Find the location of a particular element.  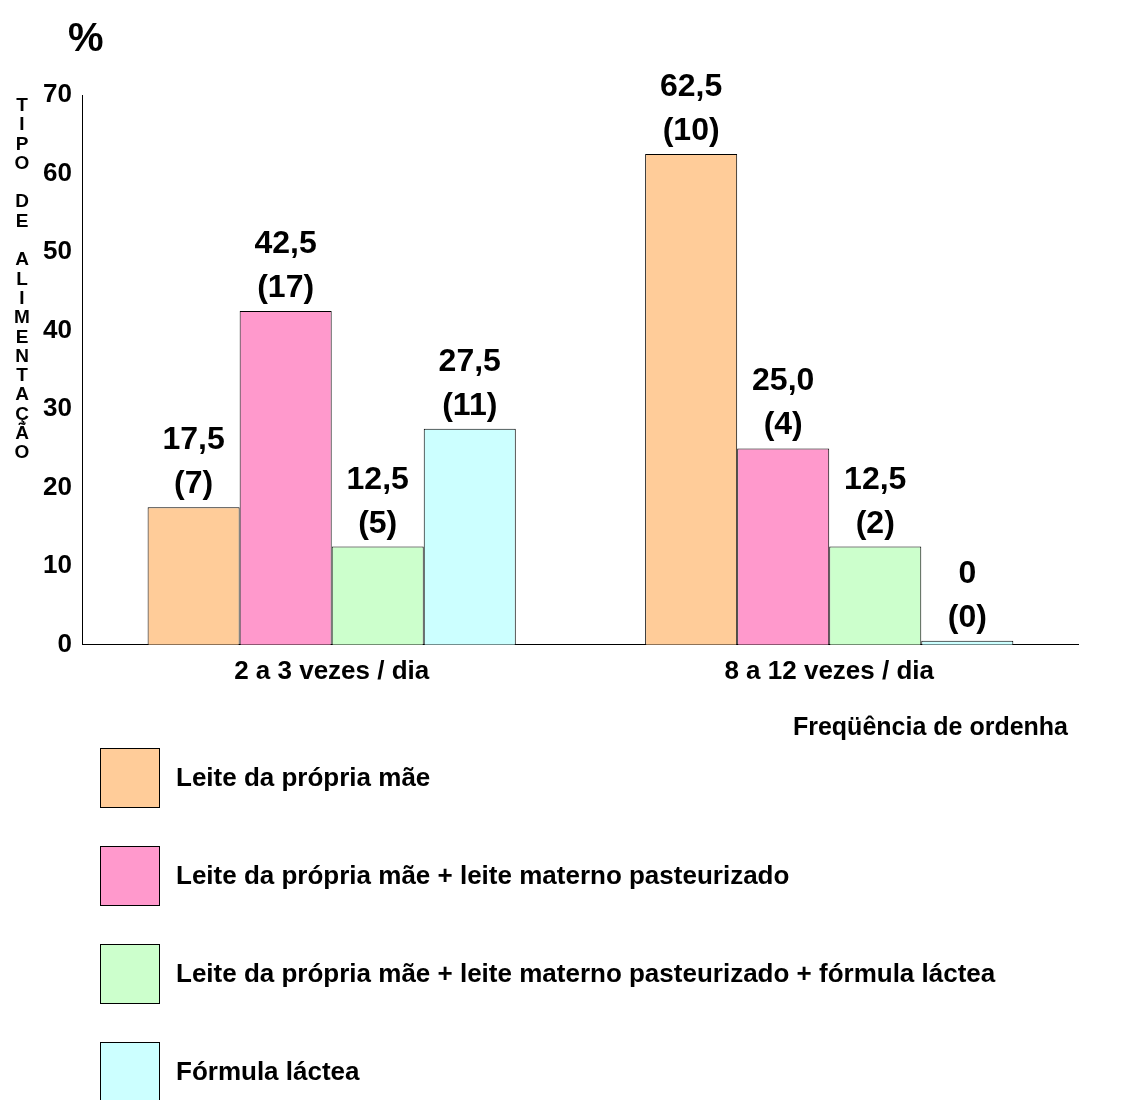

y-tick-label: 20 is located at coordinates (57, 485).